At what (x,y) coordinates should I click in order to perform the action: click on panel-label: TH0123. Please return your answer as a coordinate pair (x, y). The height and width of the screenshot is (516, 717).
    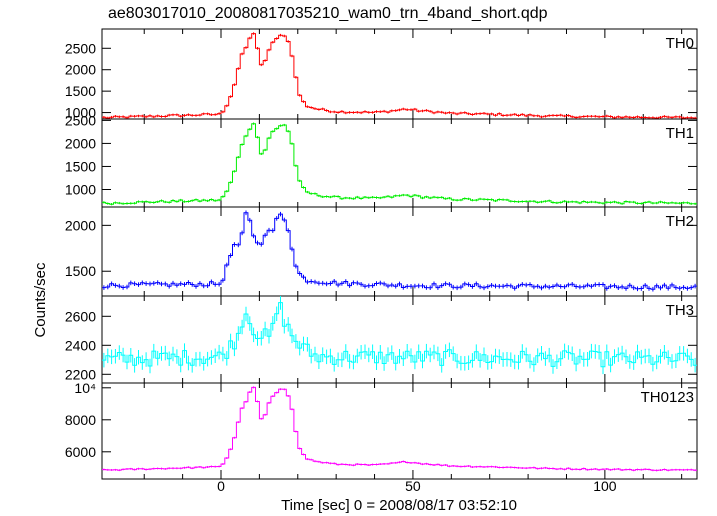
    Looking at the image, I should click on (667, 397).